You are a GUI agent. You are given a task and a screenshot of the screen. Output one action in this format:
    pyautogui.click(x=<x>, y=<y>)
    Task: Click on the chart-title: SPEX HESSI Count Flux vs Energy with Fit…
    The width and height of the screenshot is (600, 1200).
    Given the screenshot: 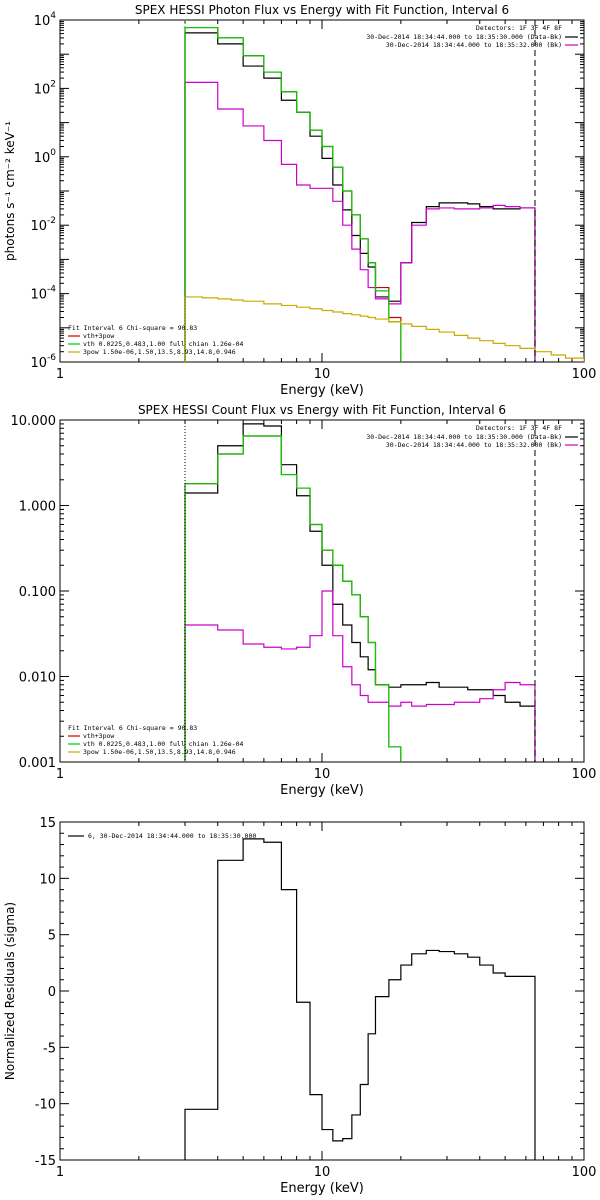 What is the action you would take?
    pyautogui.click(x=322, y=410)
    